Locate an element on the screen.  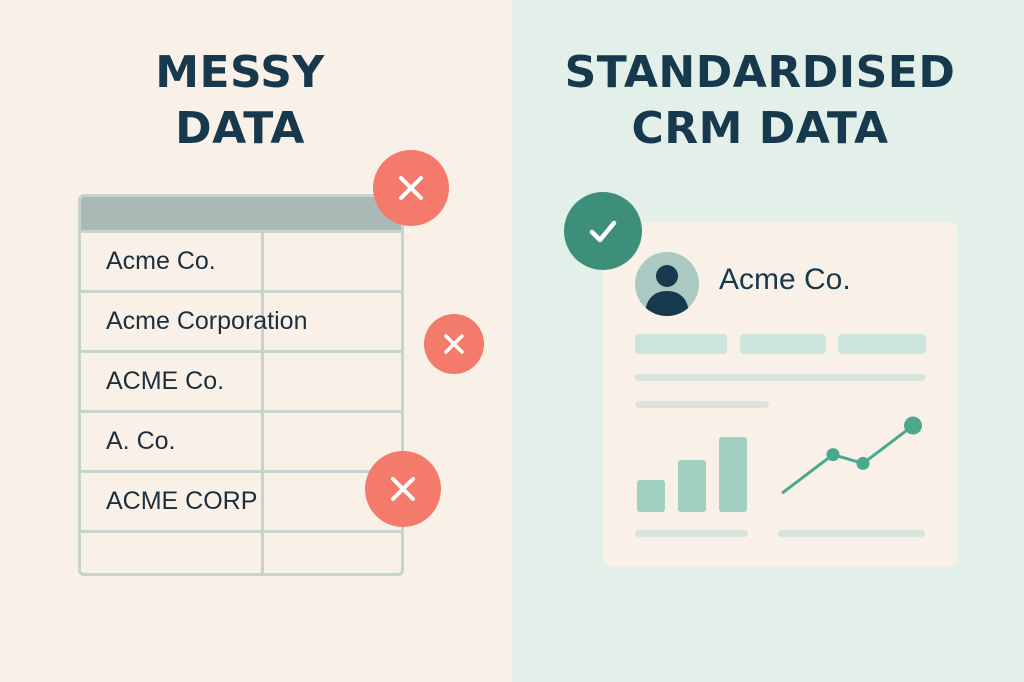
table-row: ACME CORP is located at coordinates (241, 500).